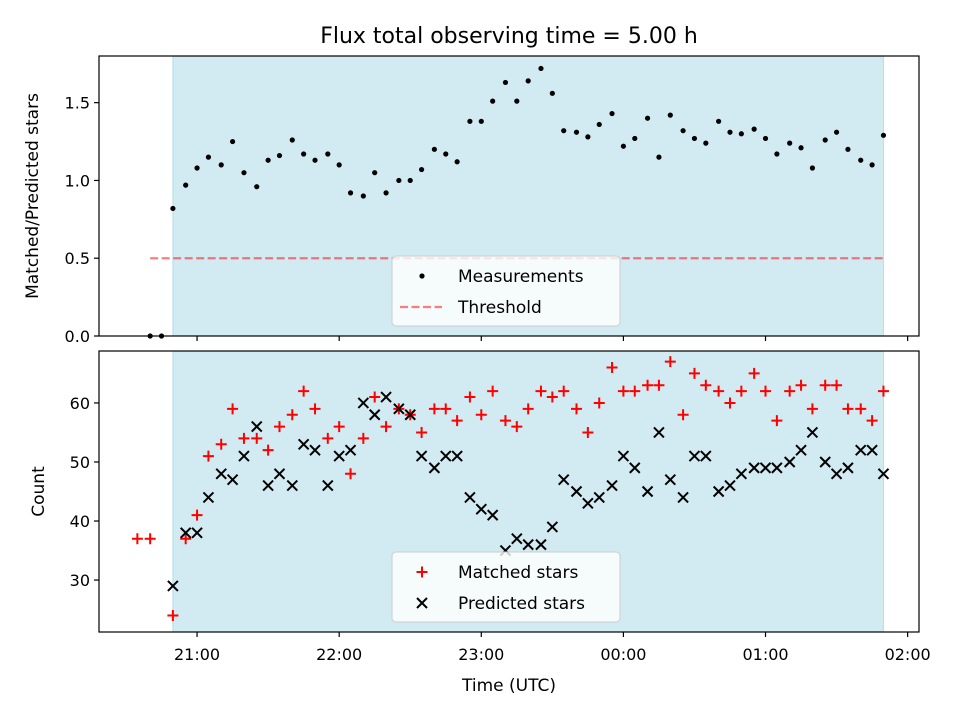  What do you see at coordinates (80, 521) in the screenshot?
I see `y-tick-label: 40` at bounding box center [80, 521].